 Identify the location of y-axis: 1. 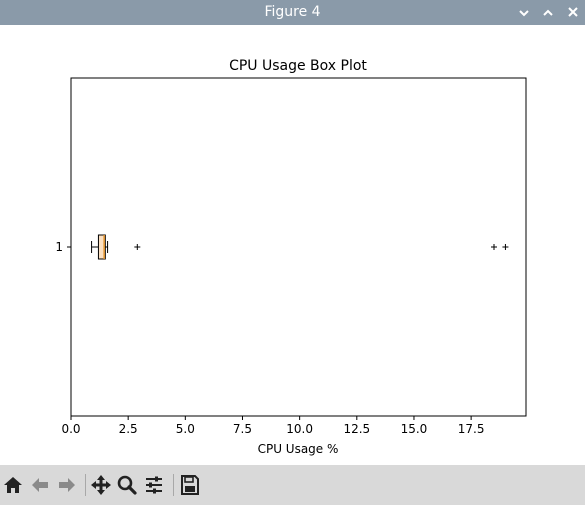
(63, 247).